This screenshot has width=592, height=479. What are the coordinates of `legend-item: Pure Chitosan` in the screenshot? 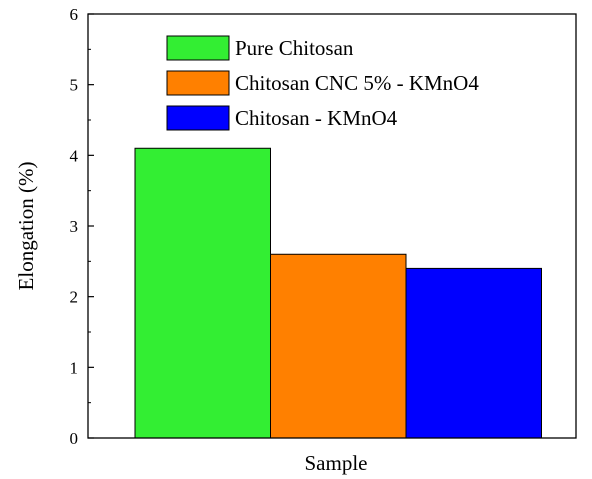 It's located at (260, 48).